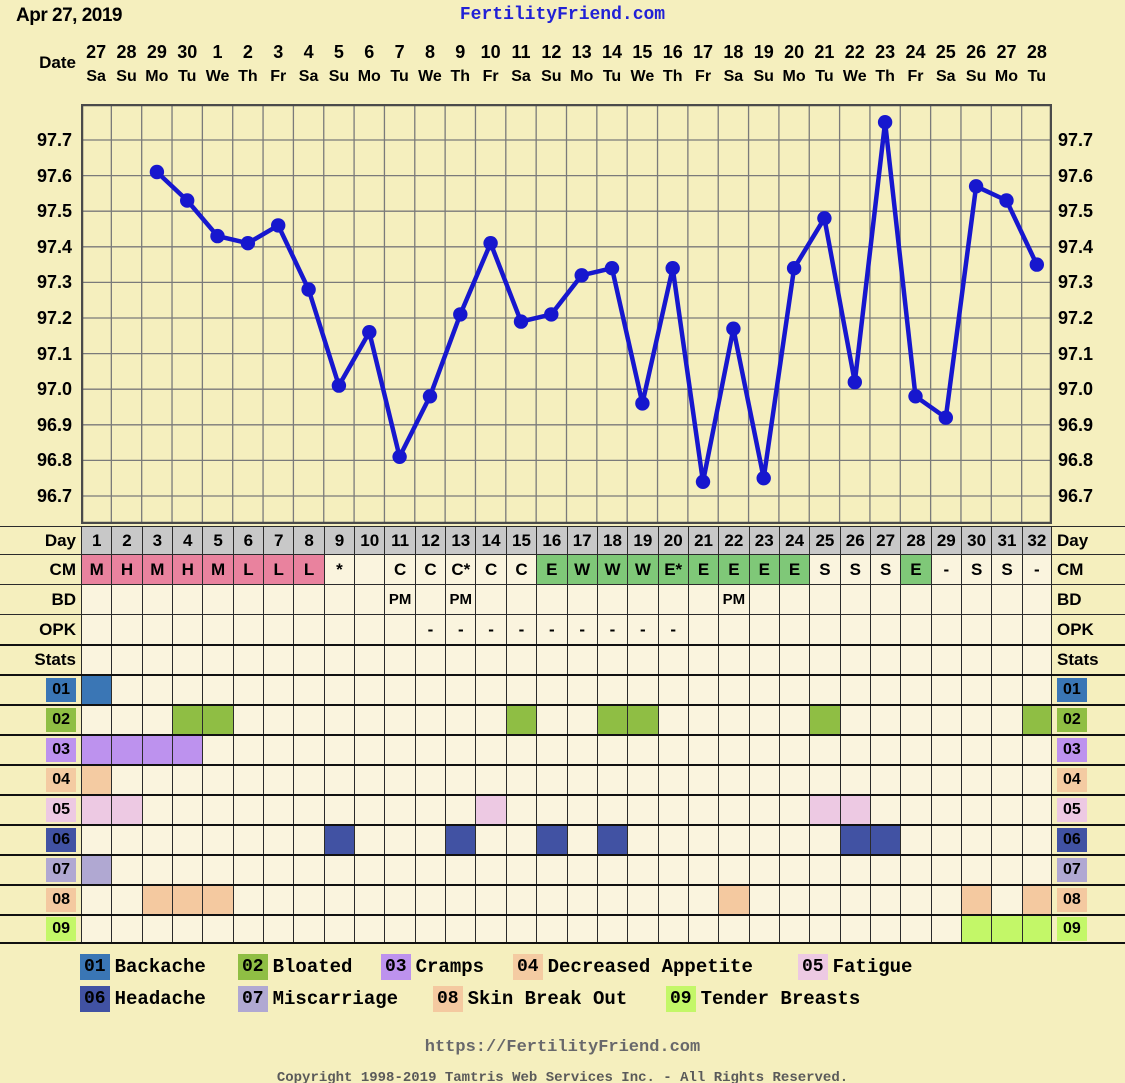  I want to click on cm-cell: -, so click(945, 569).